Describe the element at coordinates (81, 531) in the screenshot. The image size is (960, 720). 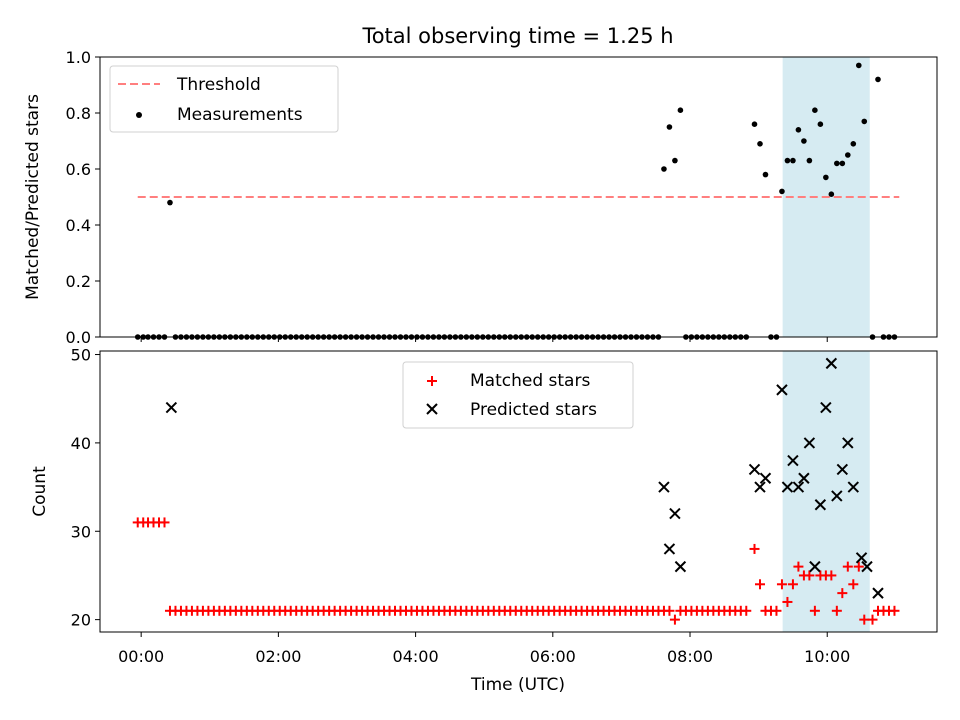
I see `bottom-y-tick-label: 30` at that location.